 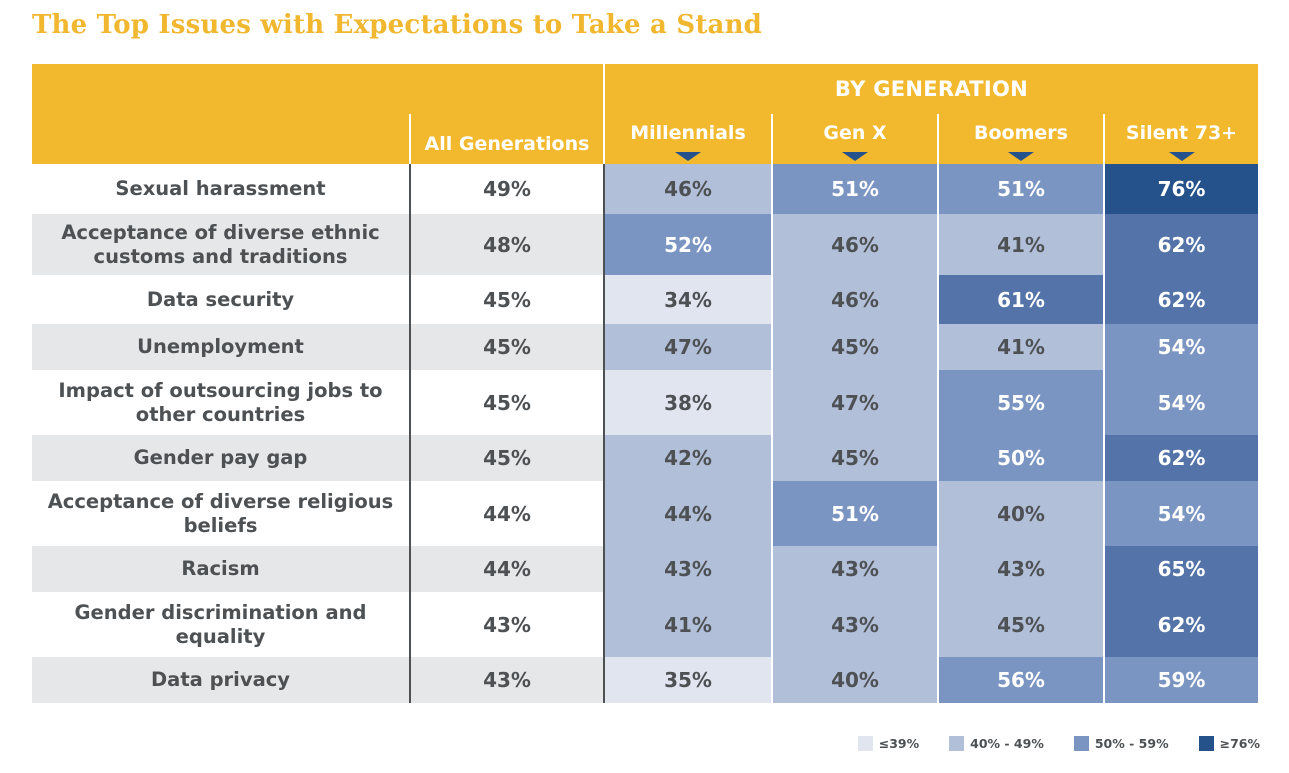 What do you see at coordinates (221, 347) in the screenshot?
I see `issue-label: Unemployment` at bounding box center [221, 347].